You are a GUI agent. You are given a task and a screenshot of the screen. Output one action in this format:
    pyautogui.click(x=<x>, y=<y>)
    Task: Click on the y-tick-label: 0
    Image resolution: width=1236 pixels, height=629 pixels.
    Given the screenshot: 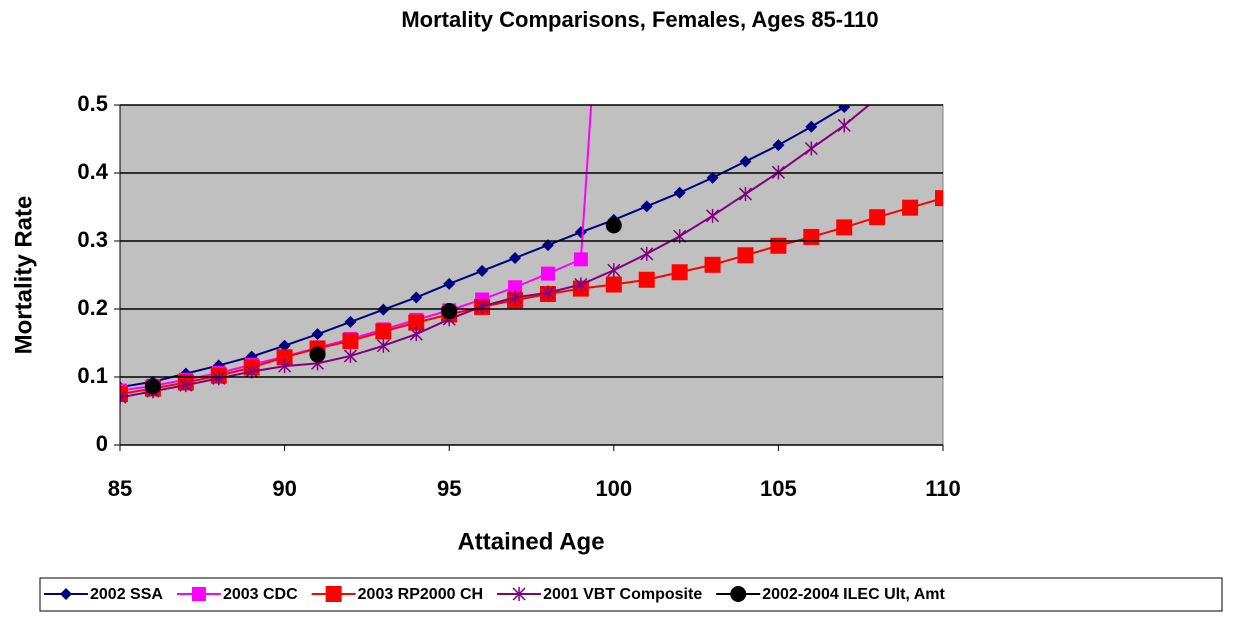 What is the action you would take?
    pyautogui.click(x=102, y=443)
    